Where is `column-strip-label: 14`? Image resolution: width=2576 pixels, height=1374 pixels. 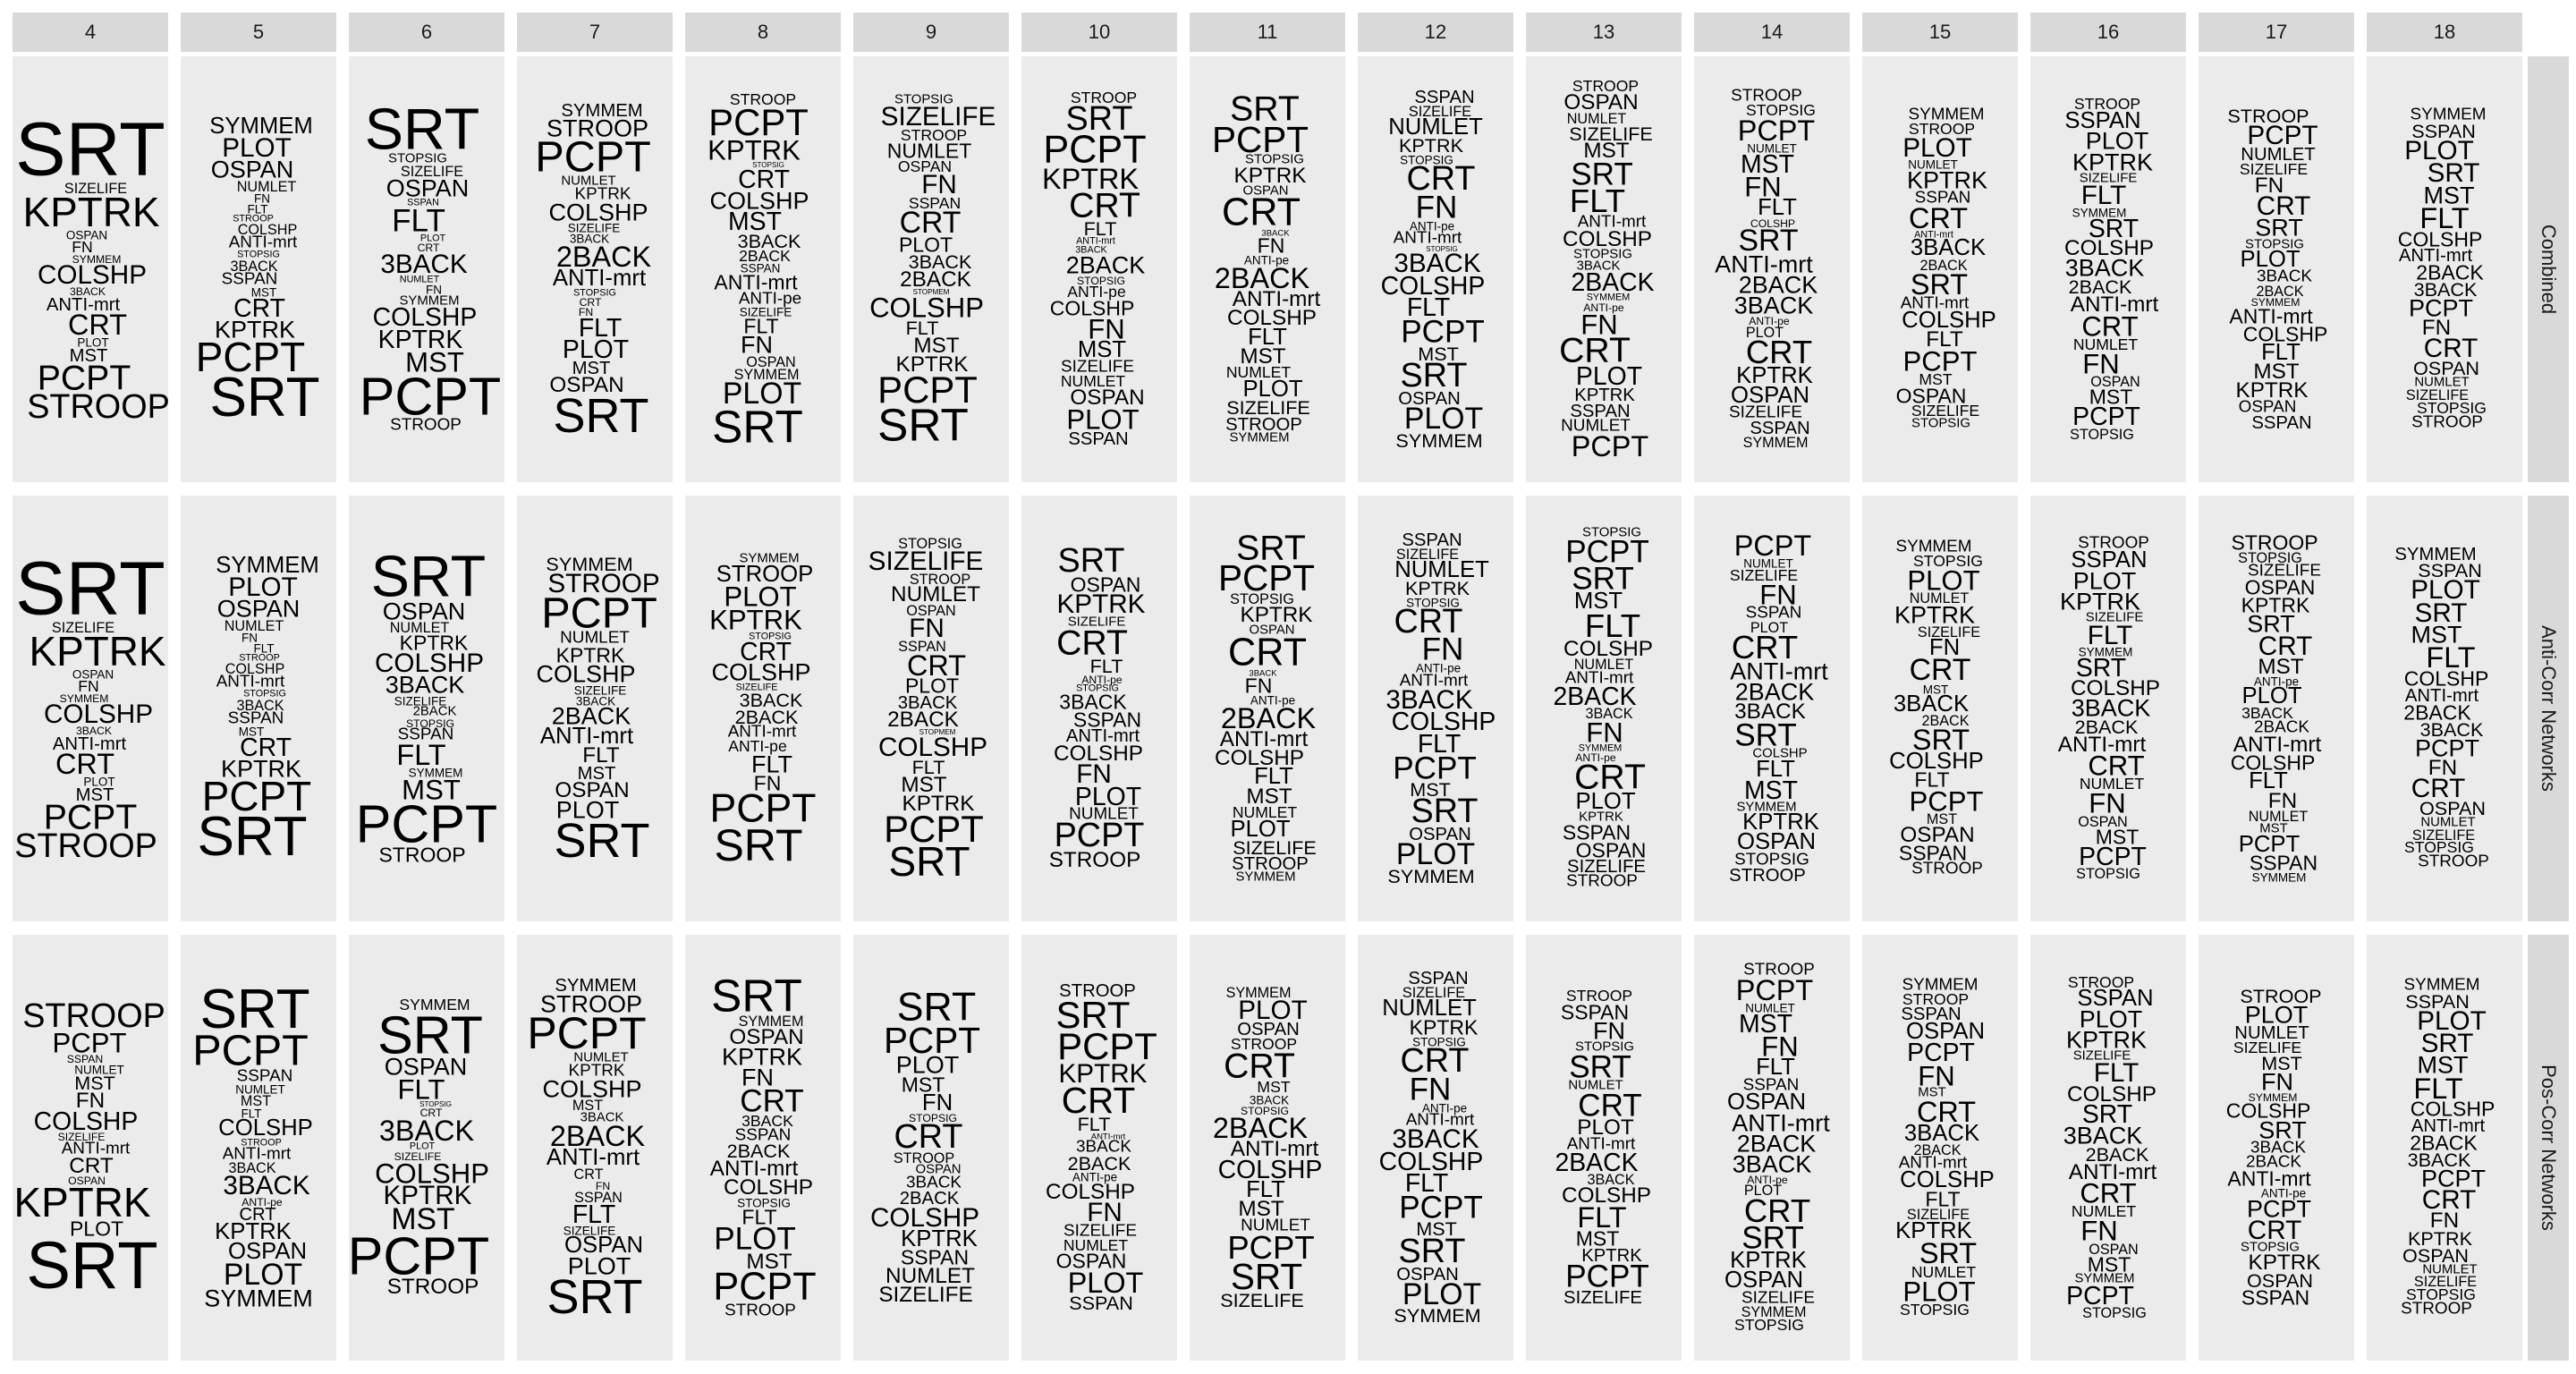
column-strip-label: 14 is located at coordinates (1772, 32).